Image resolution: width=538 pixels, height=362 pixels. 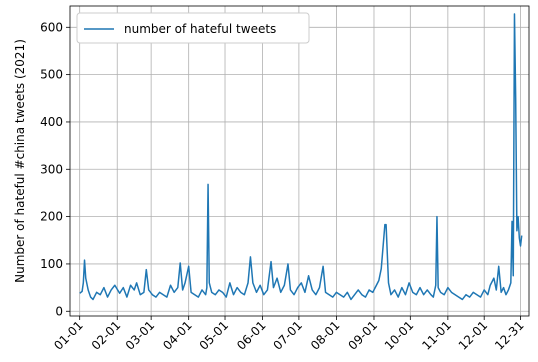 What do you see at coordinates (51, 217) in the screenshot?
I see `y-tick-label: 200` at bounding box center [51, 217].